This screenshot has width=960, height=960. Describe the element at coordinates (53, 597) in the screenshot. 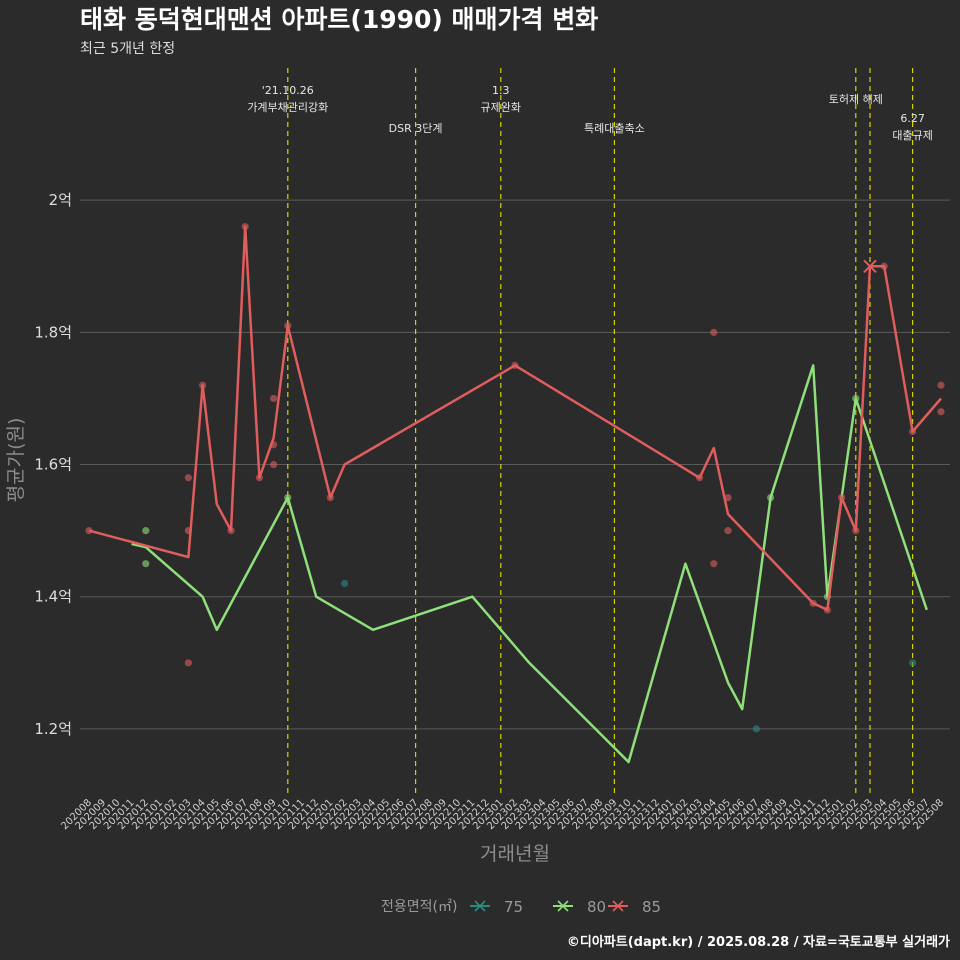

I see `y-tick-label: 1.4억` at that location.